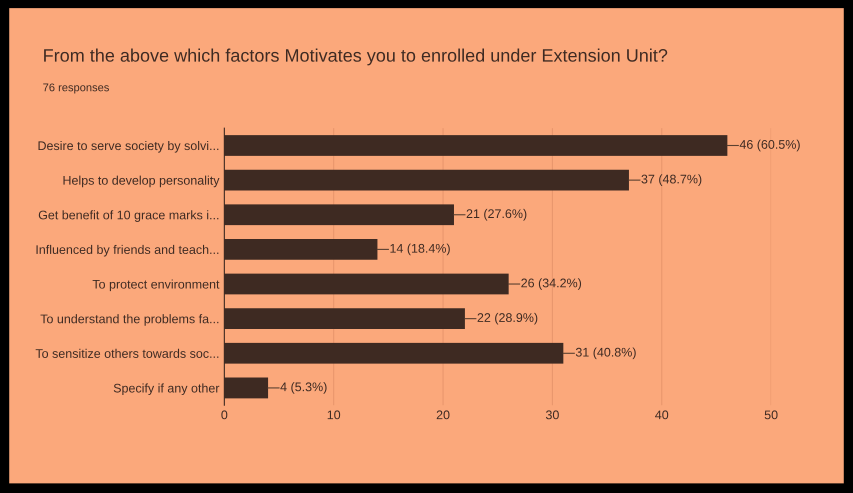 This screenshot has width=853, height=493. I want to click on data-label: 37 (48.7%), so click(671, 180).